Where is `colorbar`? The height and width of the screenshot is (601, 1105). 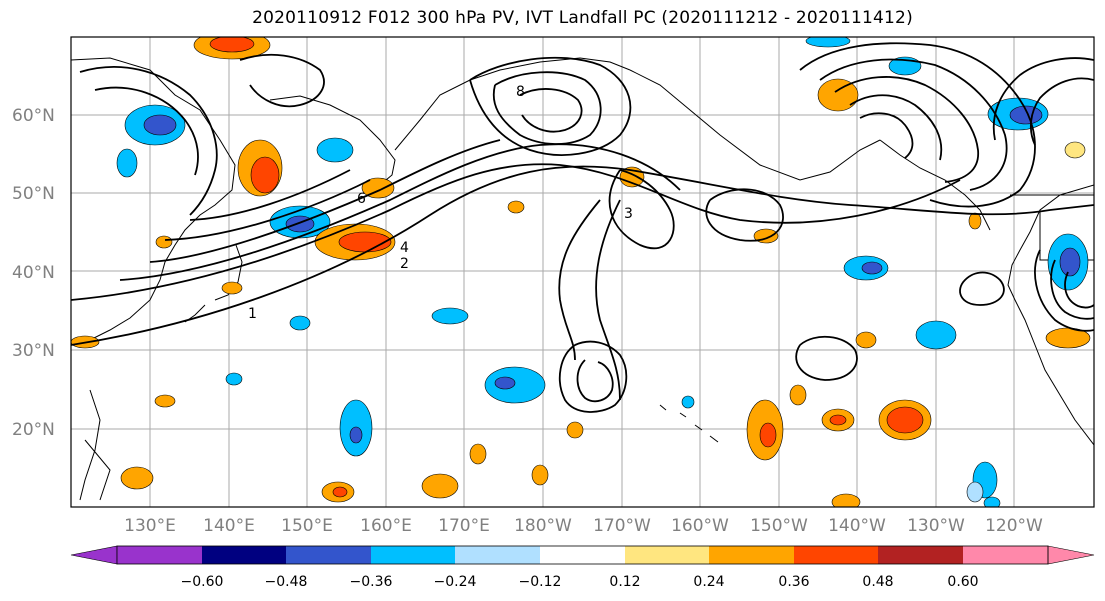 colorbar is located at coordinates (582, 555).